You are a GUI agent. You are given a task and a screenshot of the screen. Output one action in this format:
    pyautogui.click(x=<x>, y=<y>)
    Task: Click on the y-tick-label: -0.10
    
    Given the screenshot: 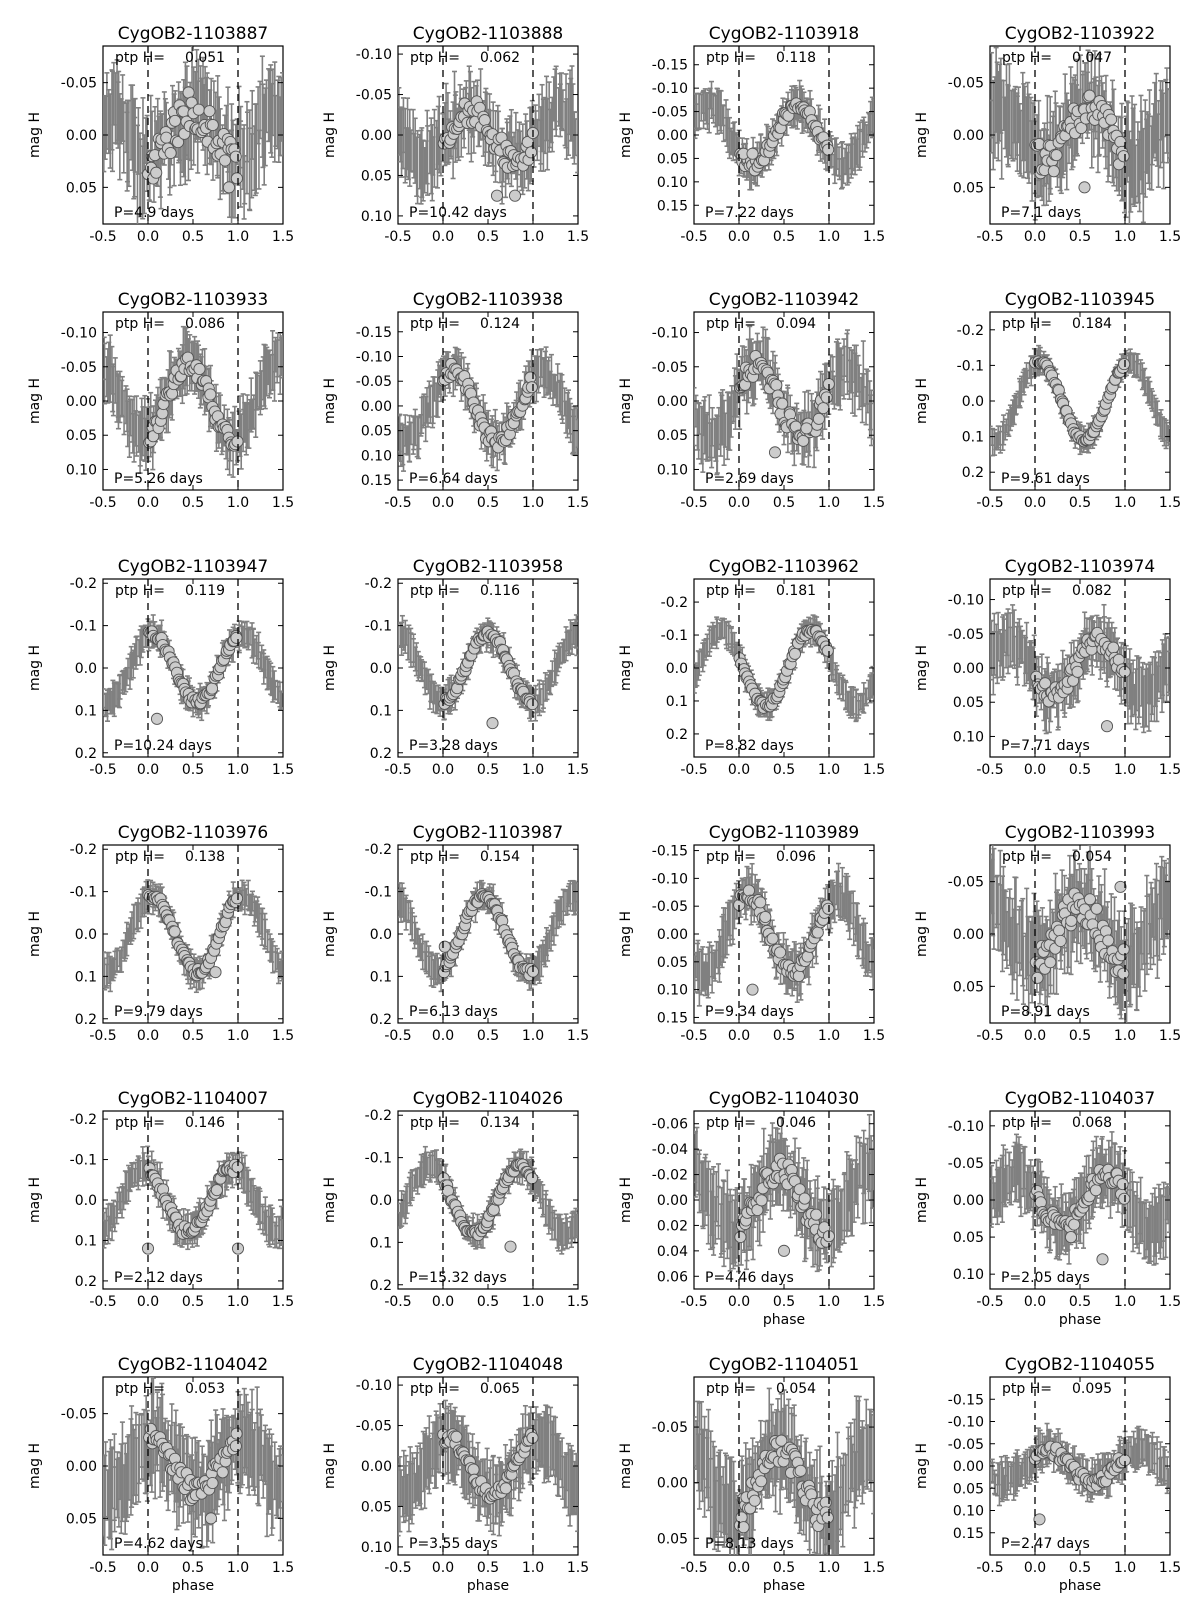 What is the action you would take?
    pyautogui.click(x=670, y=89)
    